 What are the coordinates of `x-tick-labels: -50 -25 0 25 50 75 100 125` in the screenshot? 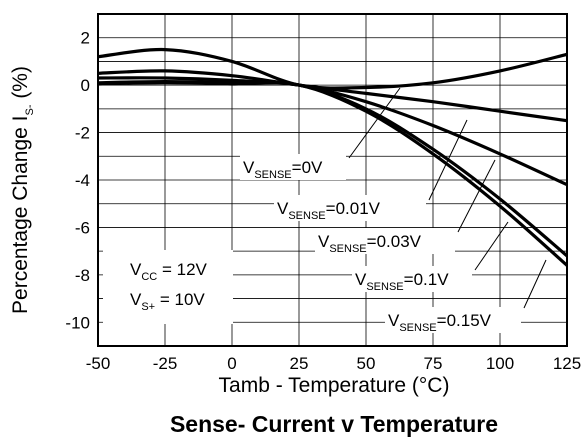 It's located at (333, 363).